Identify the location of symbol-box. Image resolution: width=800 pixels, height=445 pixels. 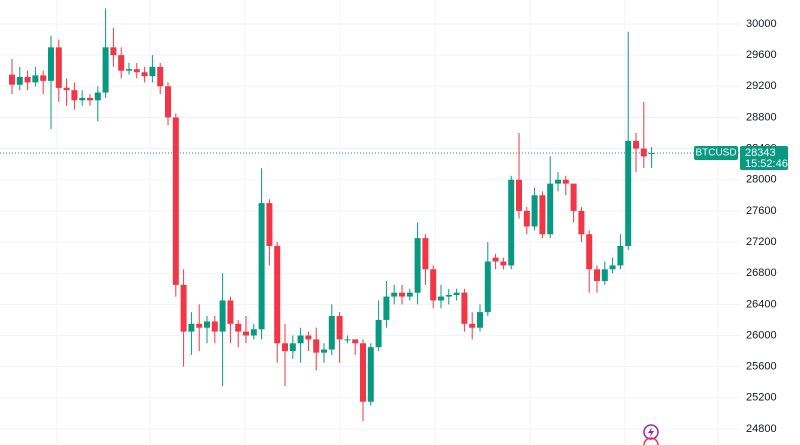
(716, 153).